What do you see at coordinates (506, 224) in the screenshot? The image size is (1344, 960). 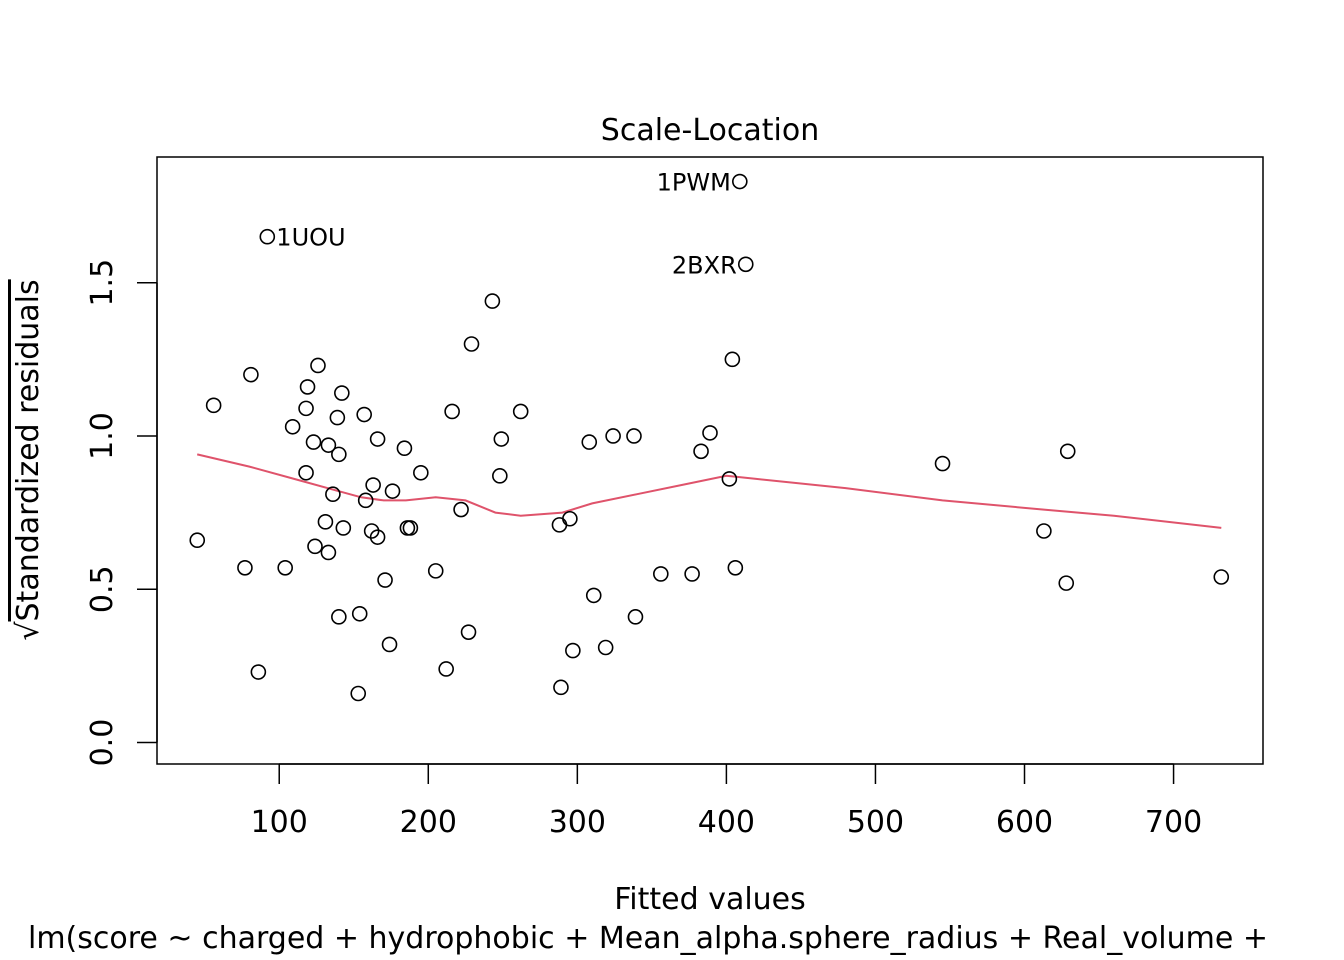 I see `point-labels-layer: 1PWM 1UOU 2BXR` at bounding box center [506, 224].